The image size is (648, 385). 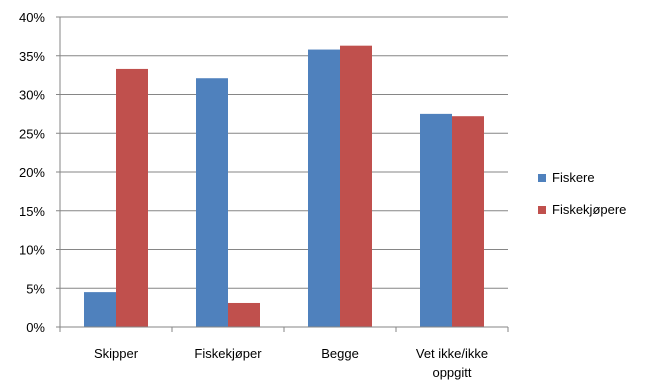 What do you see at coordinates (32, 95) in the screenshot?
I see `y-tick-label: 30%` at bounding box center [32, 95].